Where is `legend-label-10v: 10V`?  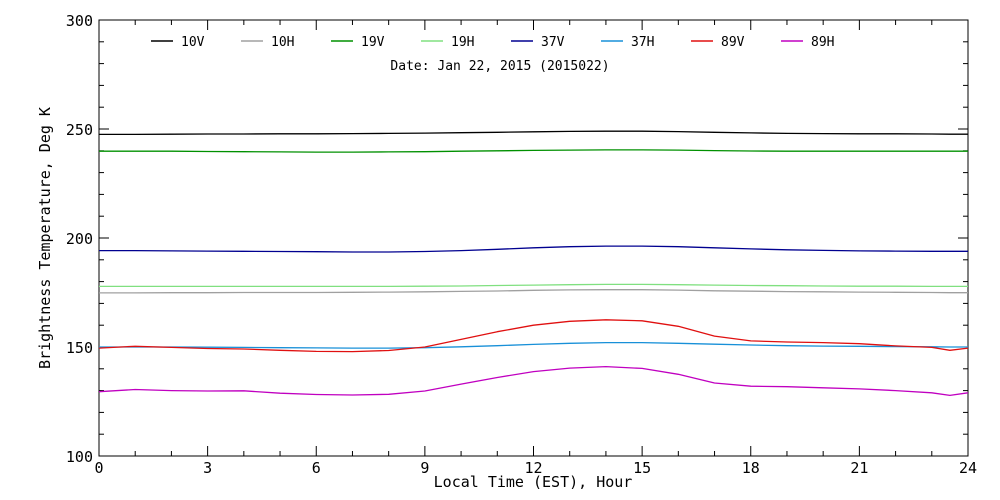
legend-label-10v: 10V is located at coordinates (193, 42).